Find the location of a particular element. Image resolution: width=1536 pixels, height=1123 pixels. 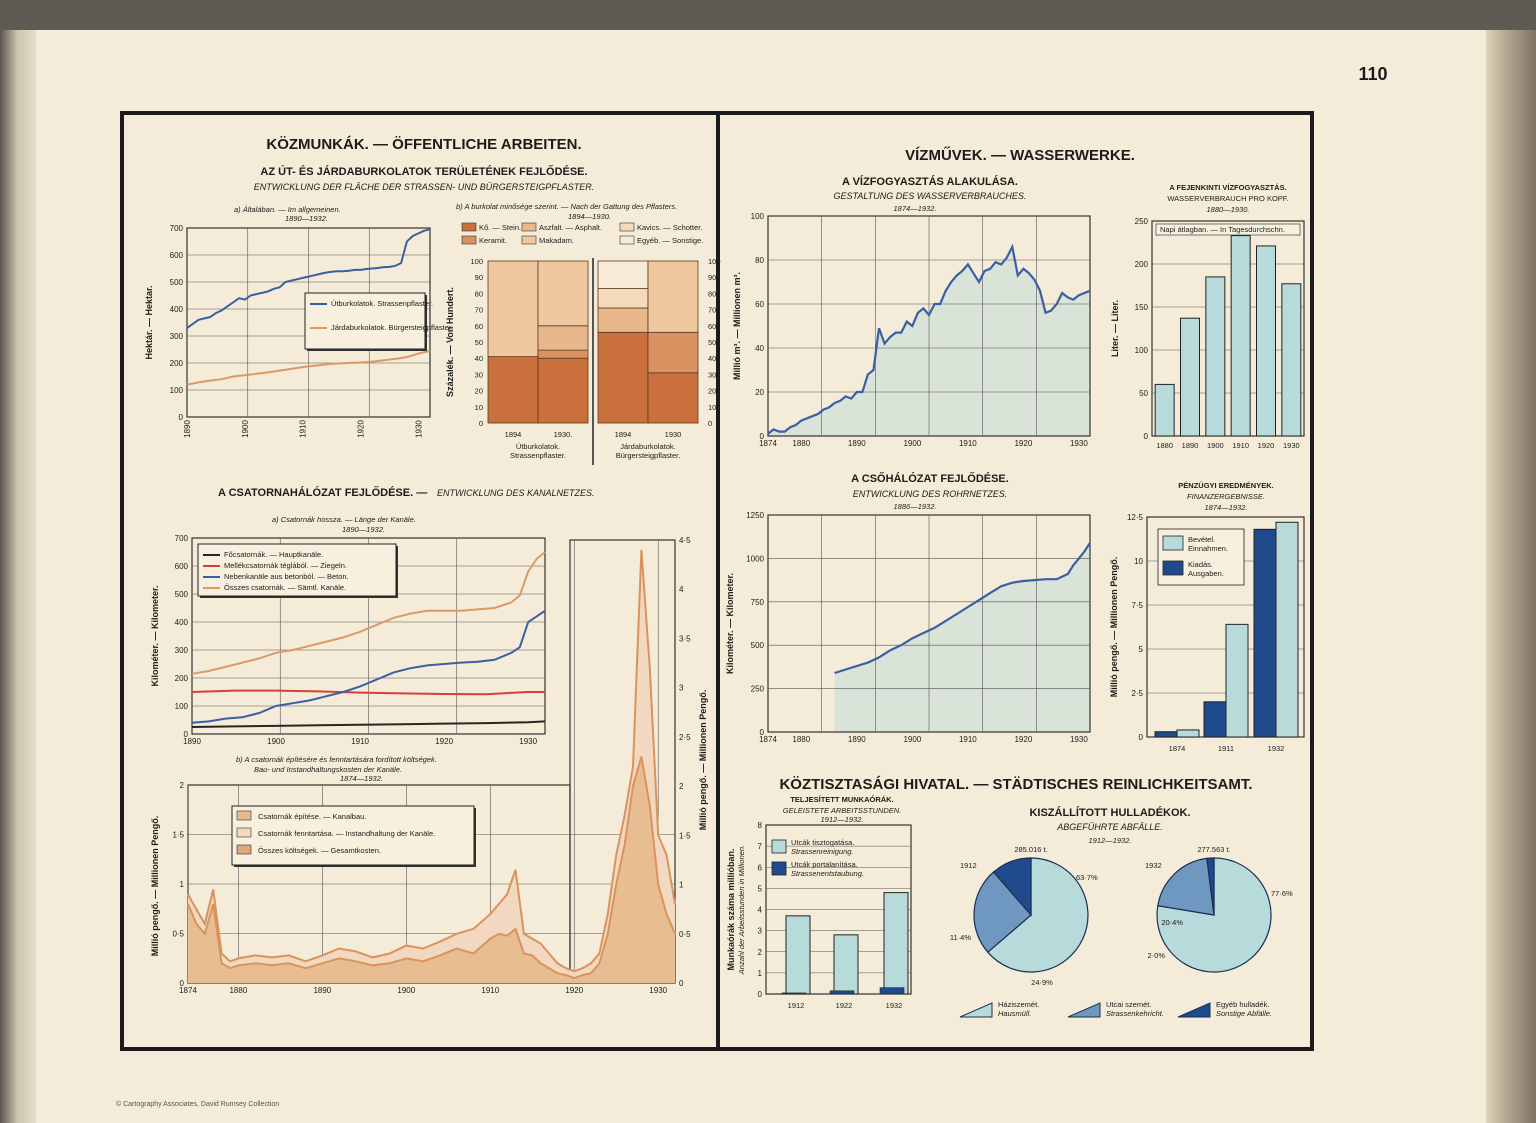

y-tick-label-right: 4 is located at coordinates (681, 589).